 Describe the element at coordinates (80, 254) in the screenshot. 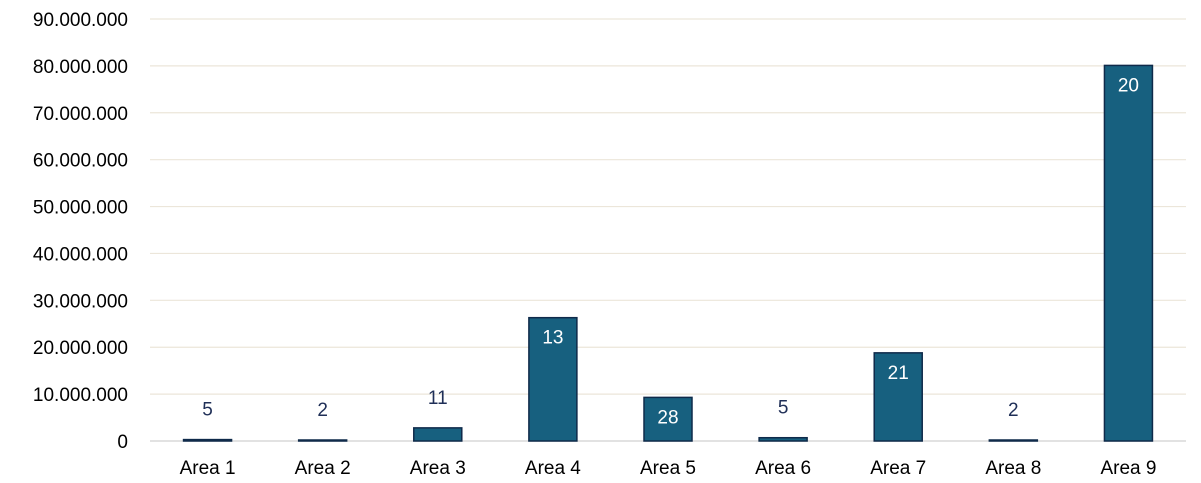

I see `y-tick-label: 40.000.000` at that location.